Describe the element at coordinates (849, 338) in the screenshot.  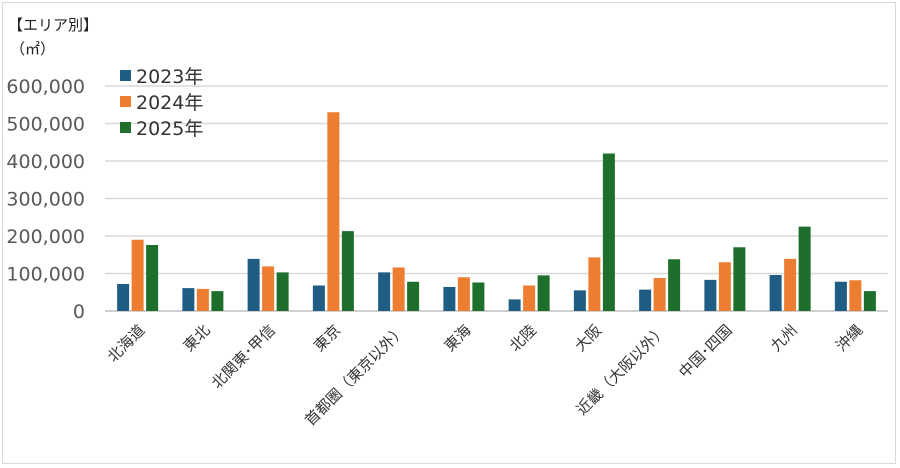
I see `x-tick-label: 沖縄` at that location.